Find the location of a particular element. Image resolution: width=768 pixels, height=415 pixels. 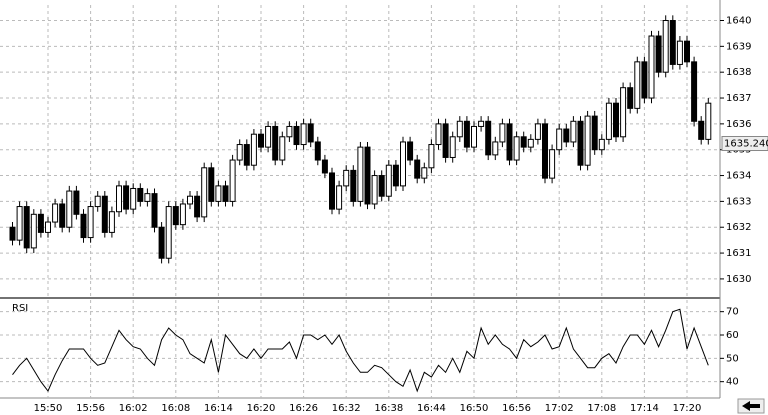

y-tick-label: 1640 is located at coordinates (738, 21).